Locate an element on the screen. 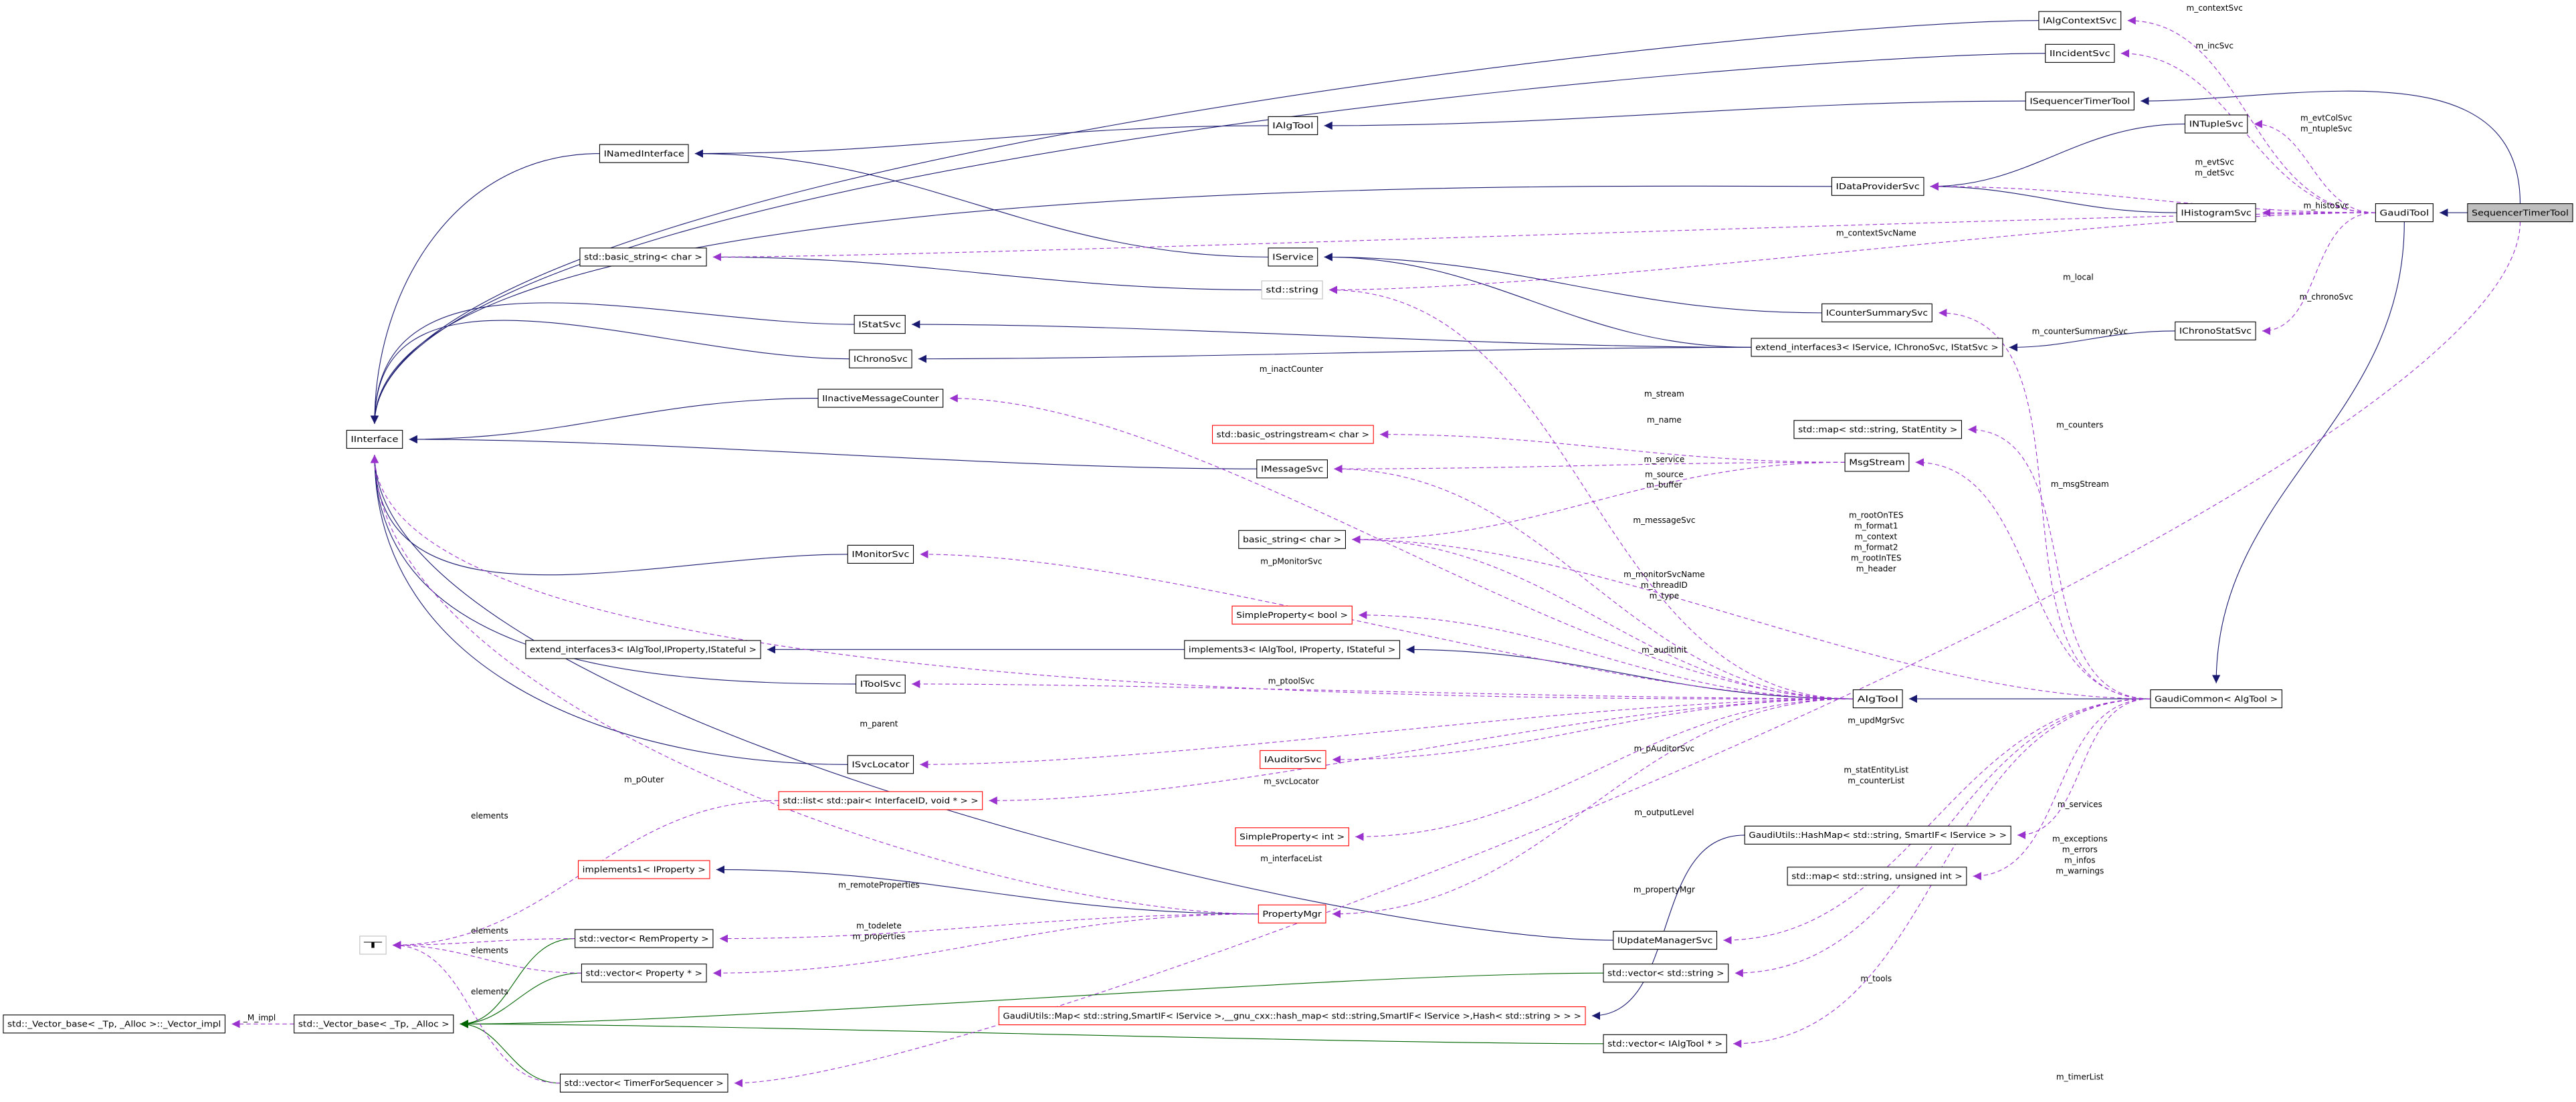 This screenshot has width=2576, height=1102. edge-label: m_timerList is located at coordinates (2080, 1077).